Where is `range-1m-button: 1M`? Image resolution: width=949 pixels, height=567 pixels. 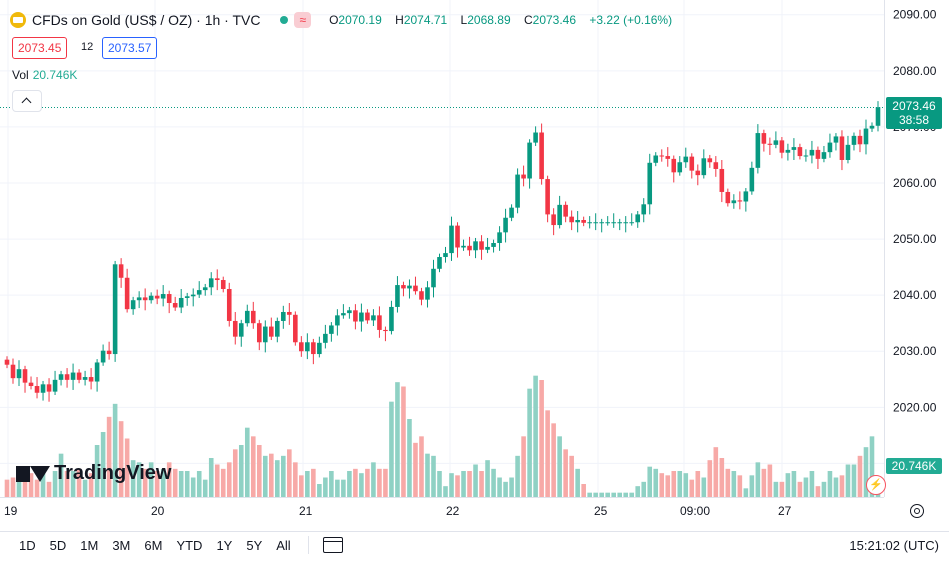
range-1m-button: 1M is located at coordinates (89, 545).